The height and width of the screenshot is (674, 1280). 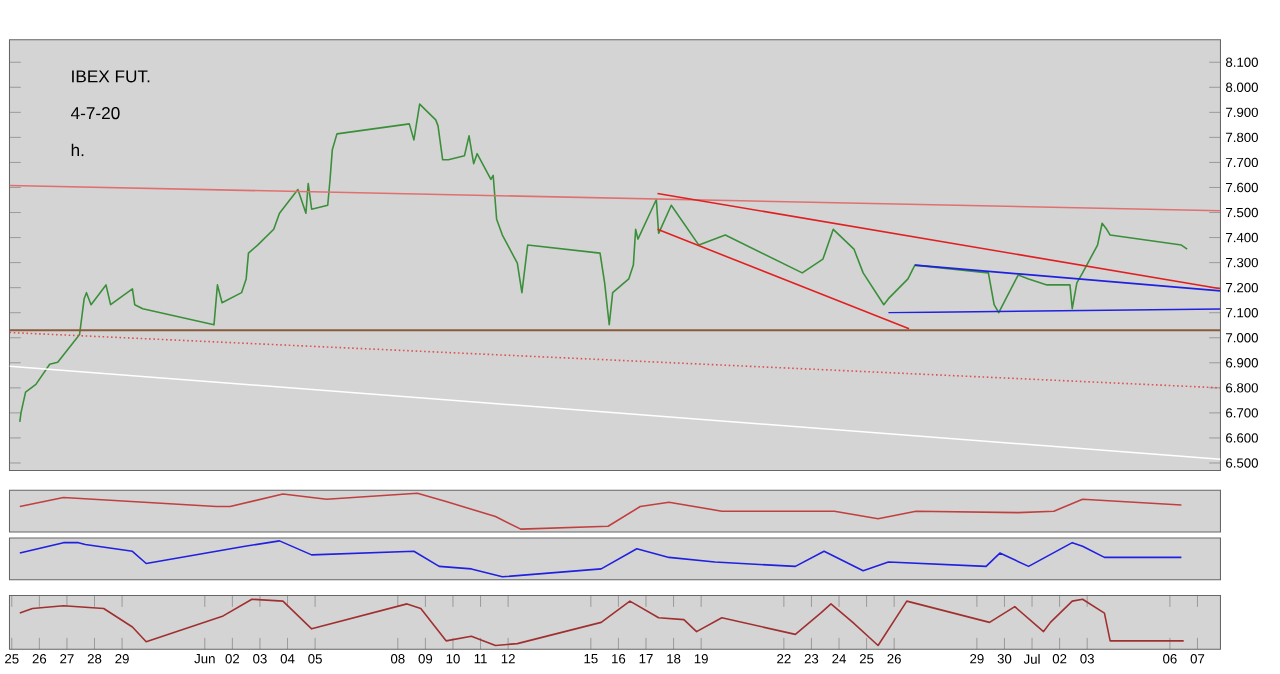 I want to click on annotation: 4-7-20, so click(x=95, y=112).